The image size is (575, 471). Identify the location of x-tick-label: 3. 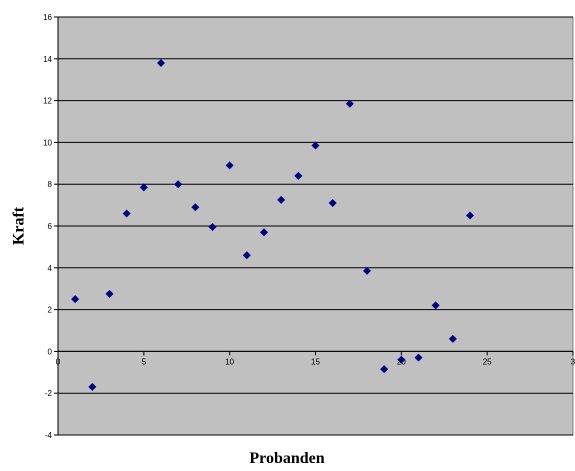
(573, 361).